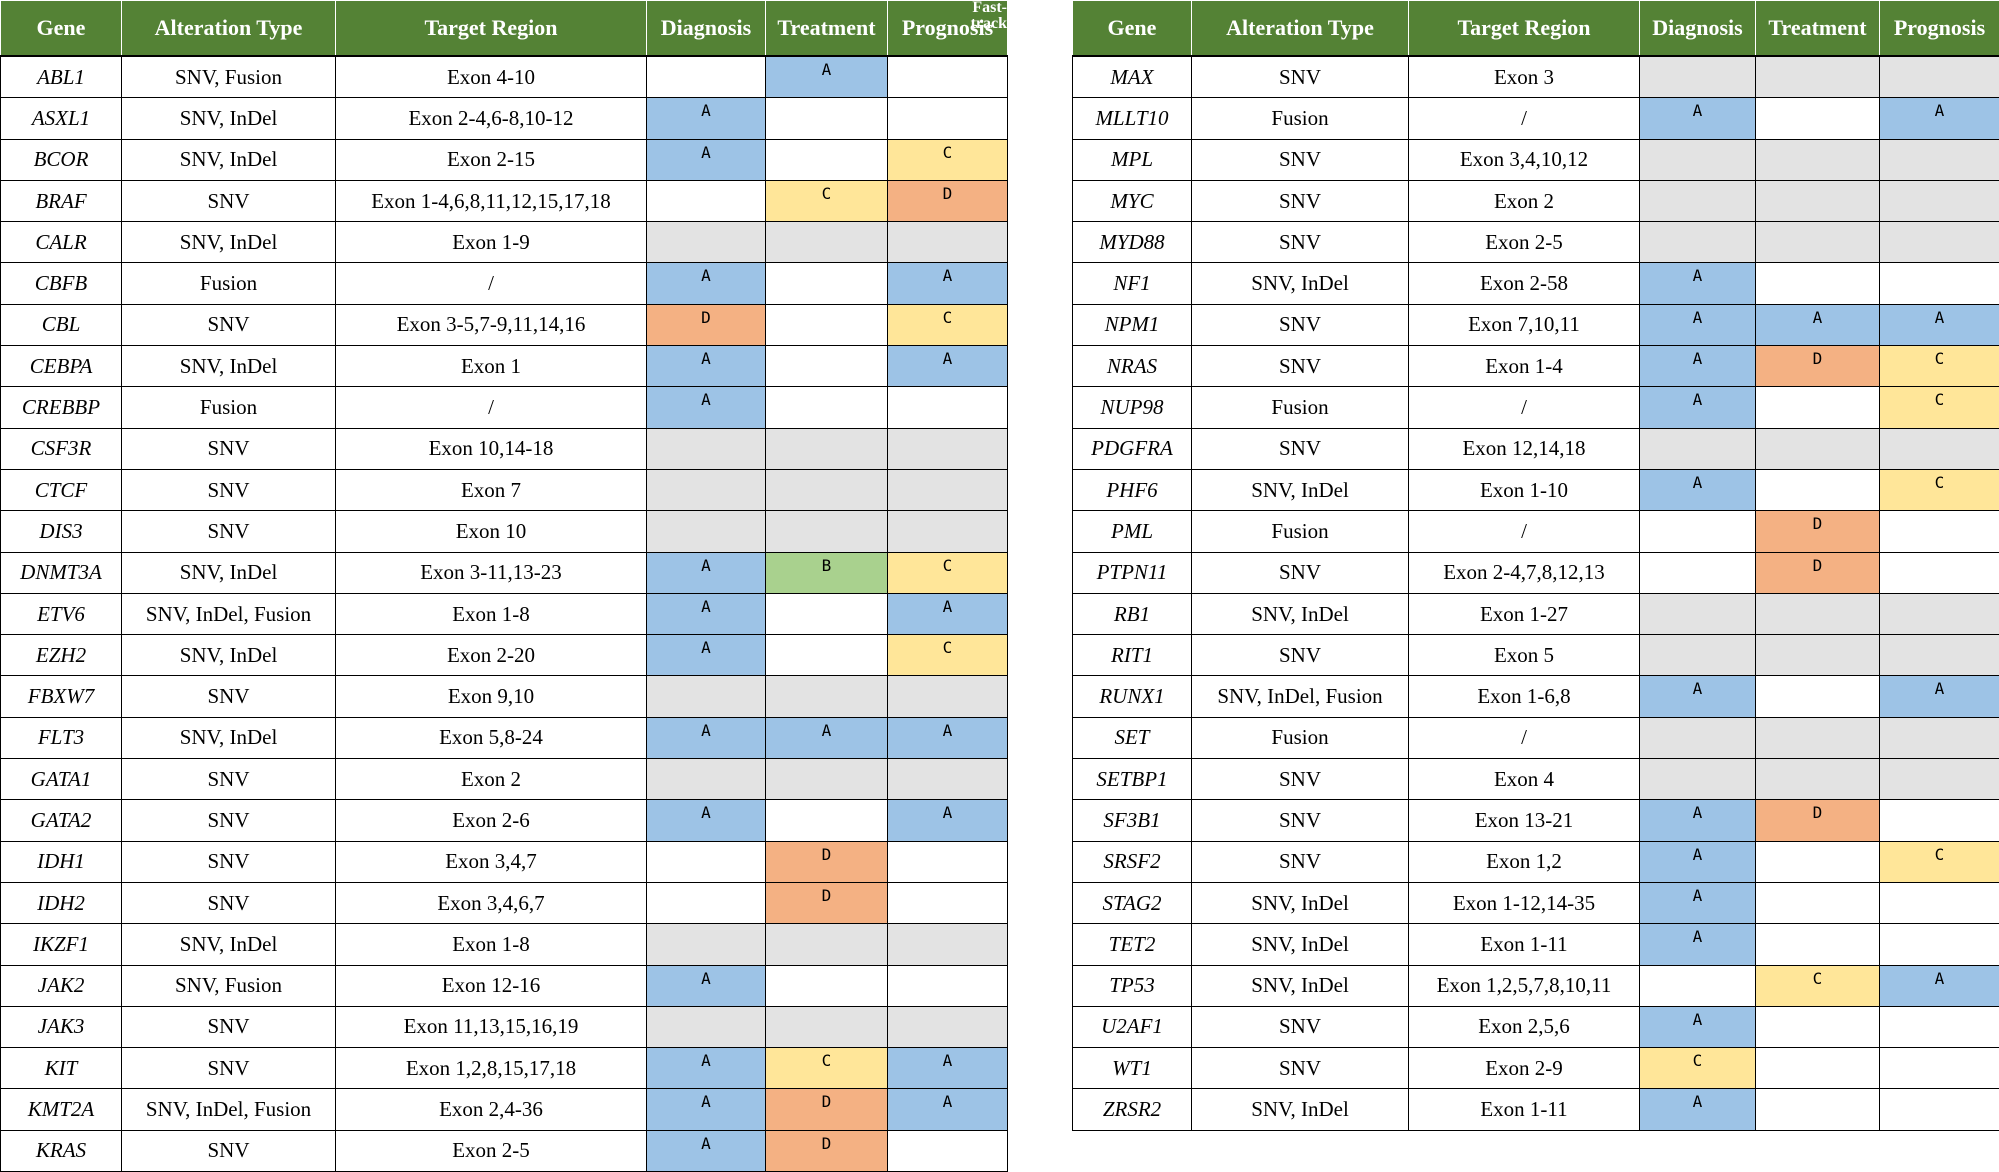 Image resolution: width=1999 pixels, height=1172 pixels. What do you see at coordinates (1524, 489) in the screenshot?
I see `region-cell: Exon 1-10` at bounding box center [1524, 489].